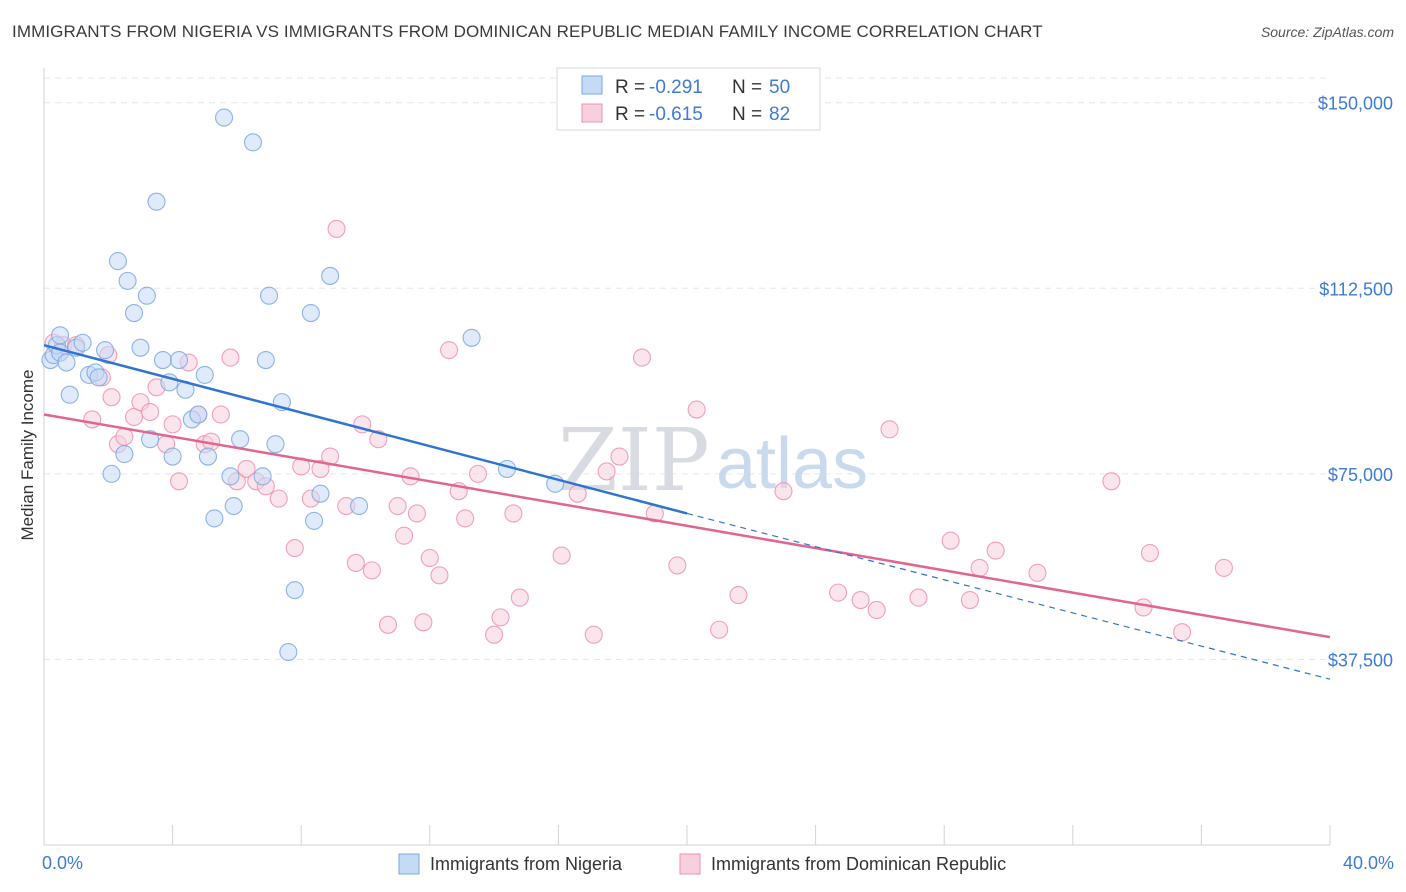 This screenshot has height=892, width=1406. What do you see at coordinates (676, 114) in the screenshot?
I see `stats-r-value-dominican: -0.615` at bounding box center [676, 114].